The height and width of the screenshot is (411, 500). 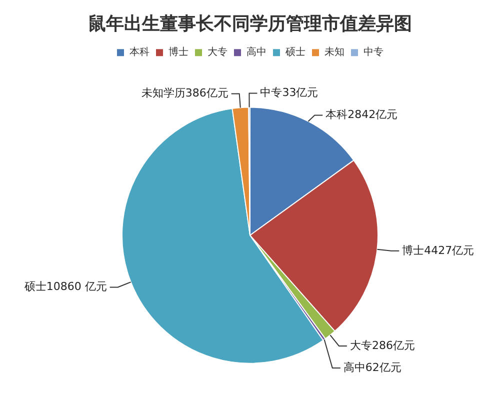 What do you see at coordinates (65, 287) in the screenshot?
I see `data-label: 硕士10860 亿元` at bounding box center [65, 287].